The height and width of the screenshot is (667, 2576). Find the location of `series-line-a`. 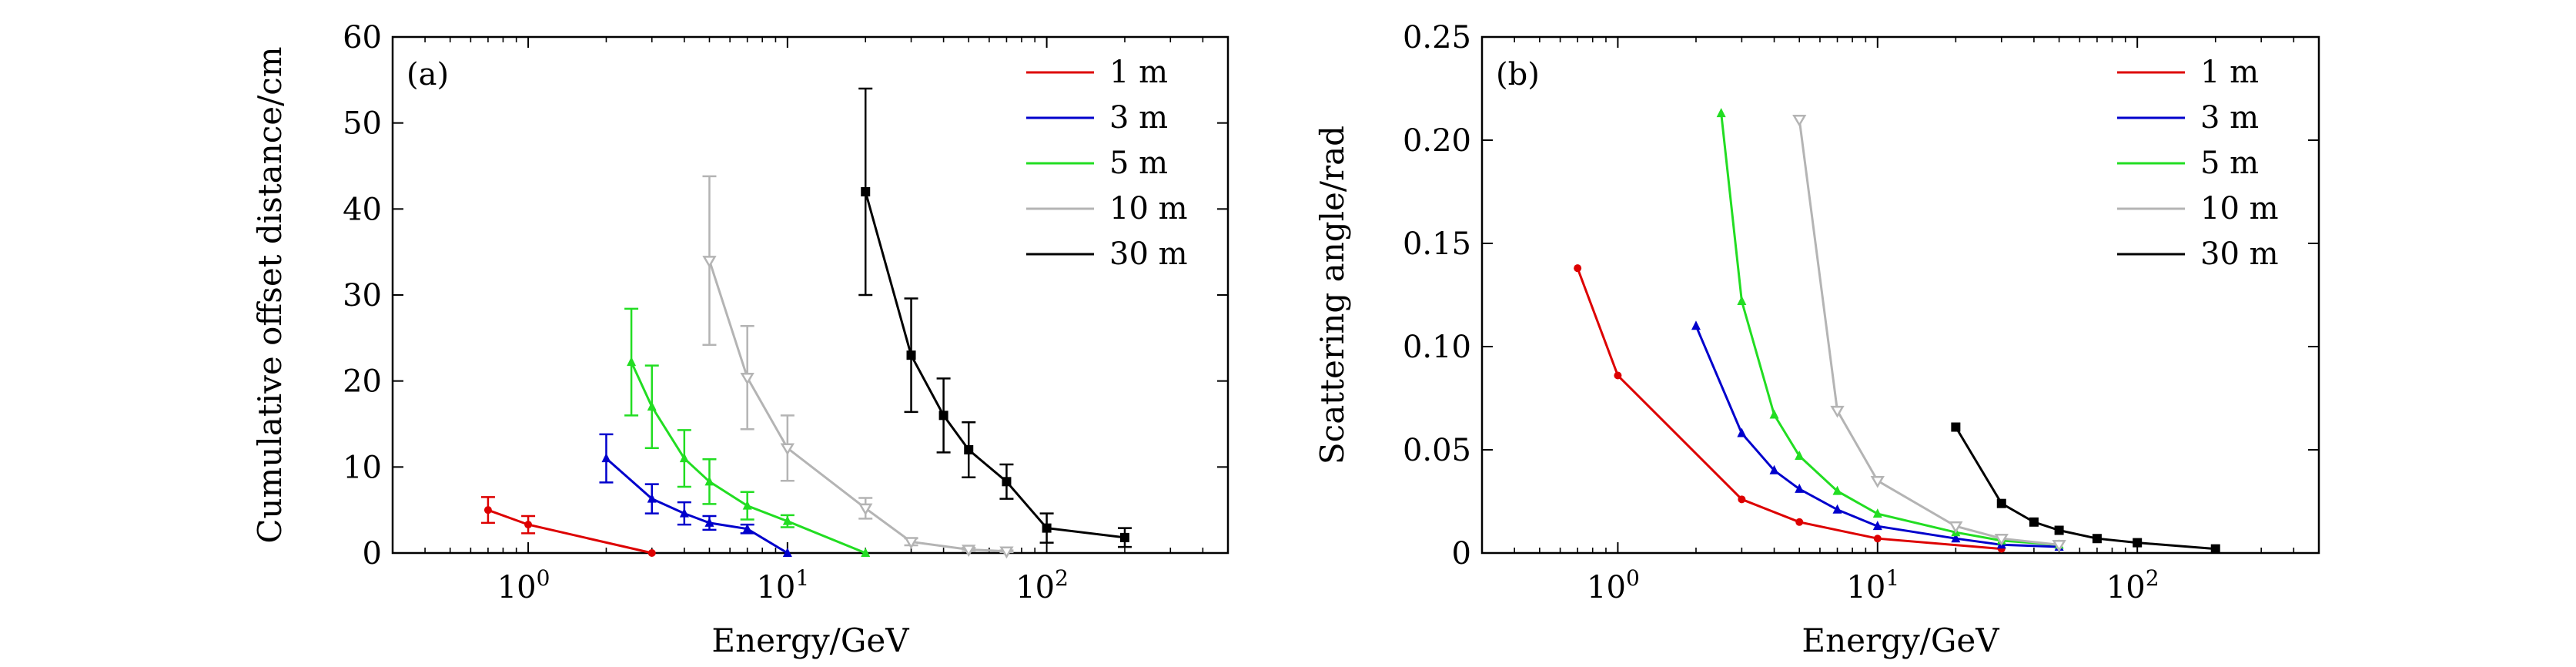

series-line-a is located at coordinates (570, 531).